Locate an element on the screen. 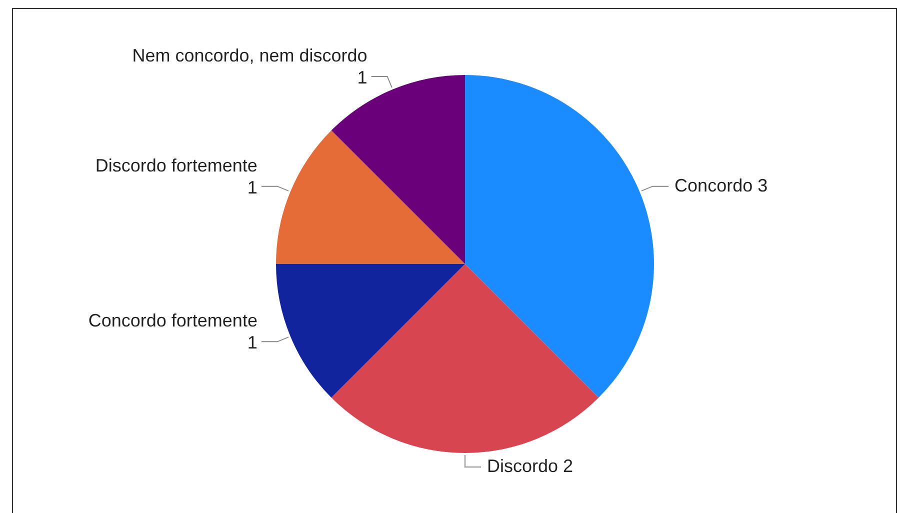 This screenshot has height=513, width=906. slice-label: Nem concordo, nem discordo is located at coordinates (250, 55).